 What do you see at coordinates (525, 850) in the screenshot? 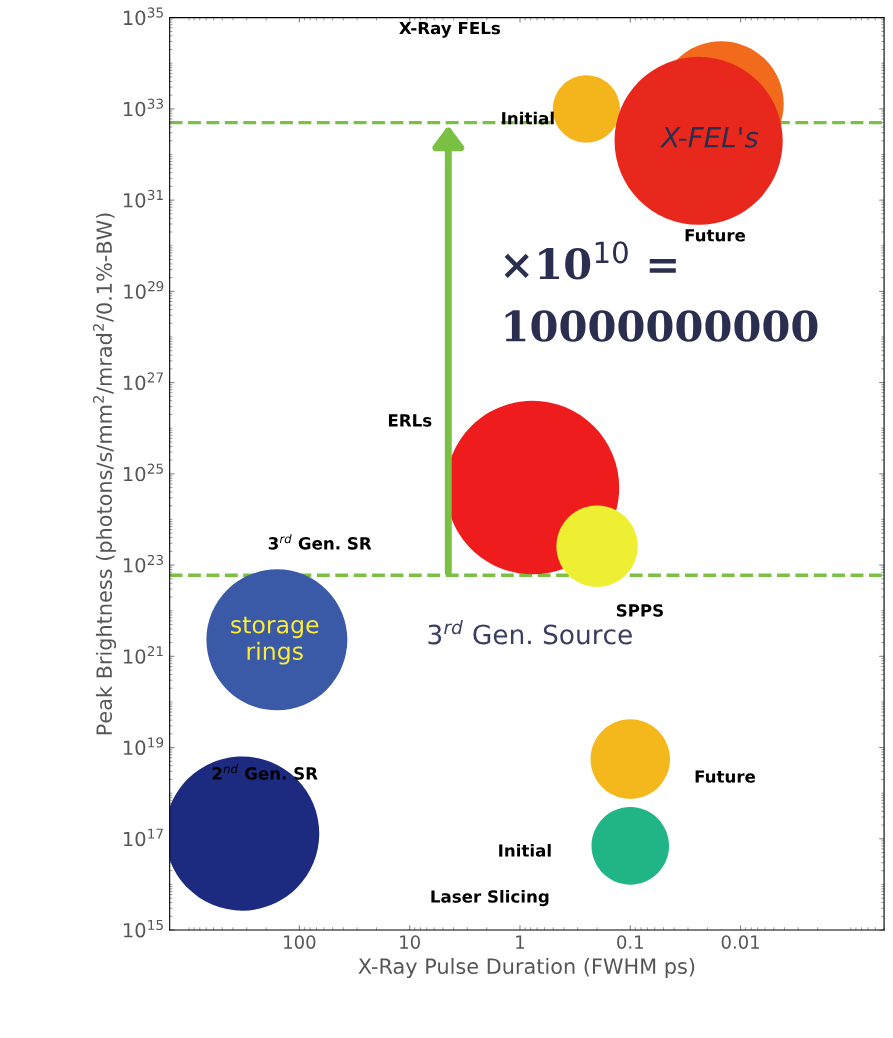
I see `annotation: Initial` at bounding box center [525, 850].